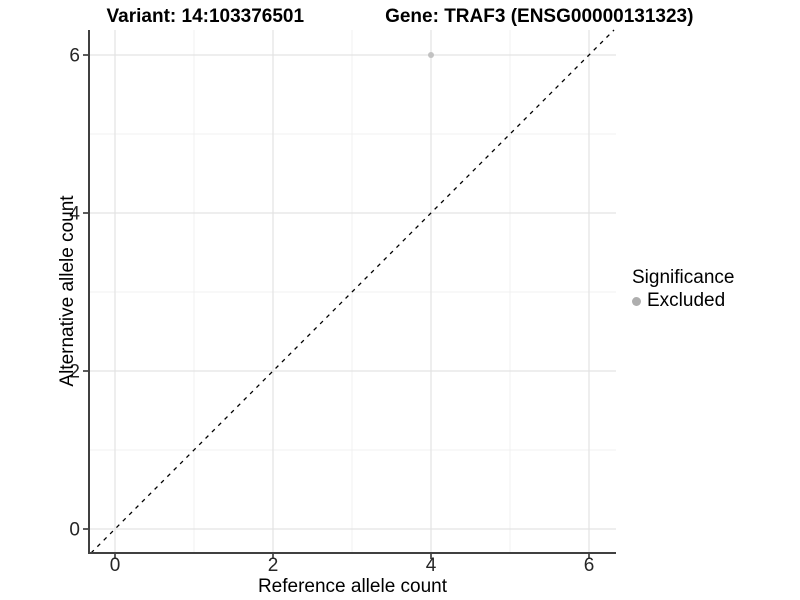  What do you see at coordinates (686, 300) in the screenshot?
I see `legend-item-label: Excluded` at bounding box center [686, 300].